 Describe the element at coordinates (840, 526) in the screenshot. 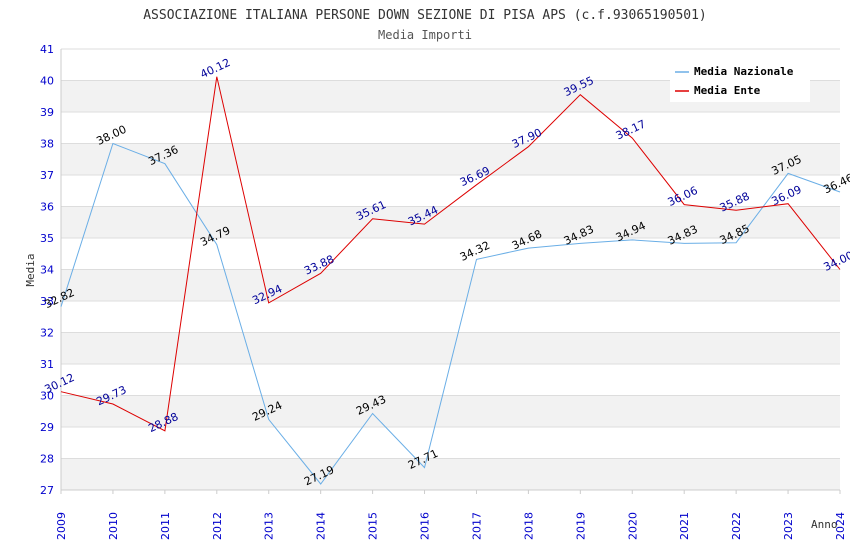

I see `x-tick-label: 2024` at that location.